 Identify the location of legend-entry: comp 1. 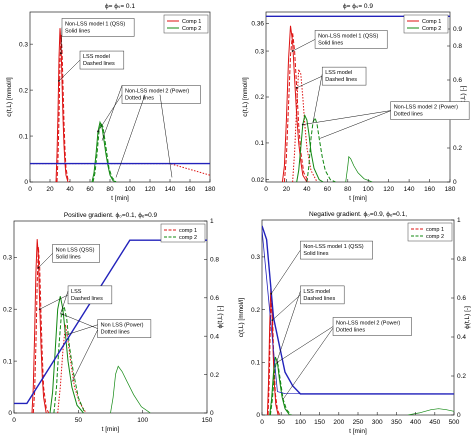
(188, 231).